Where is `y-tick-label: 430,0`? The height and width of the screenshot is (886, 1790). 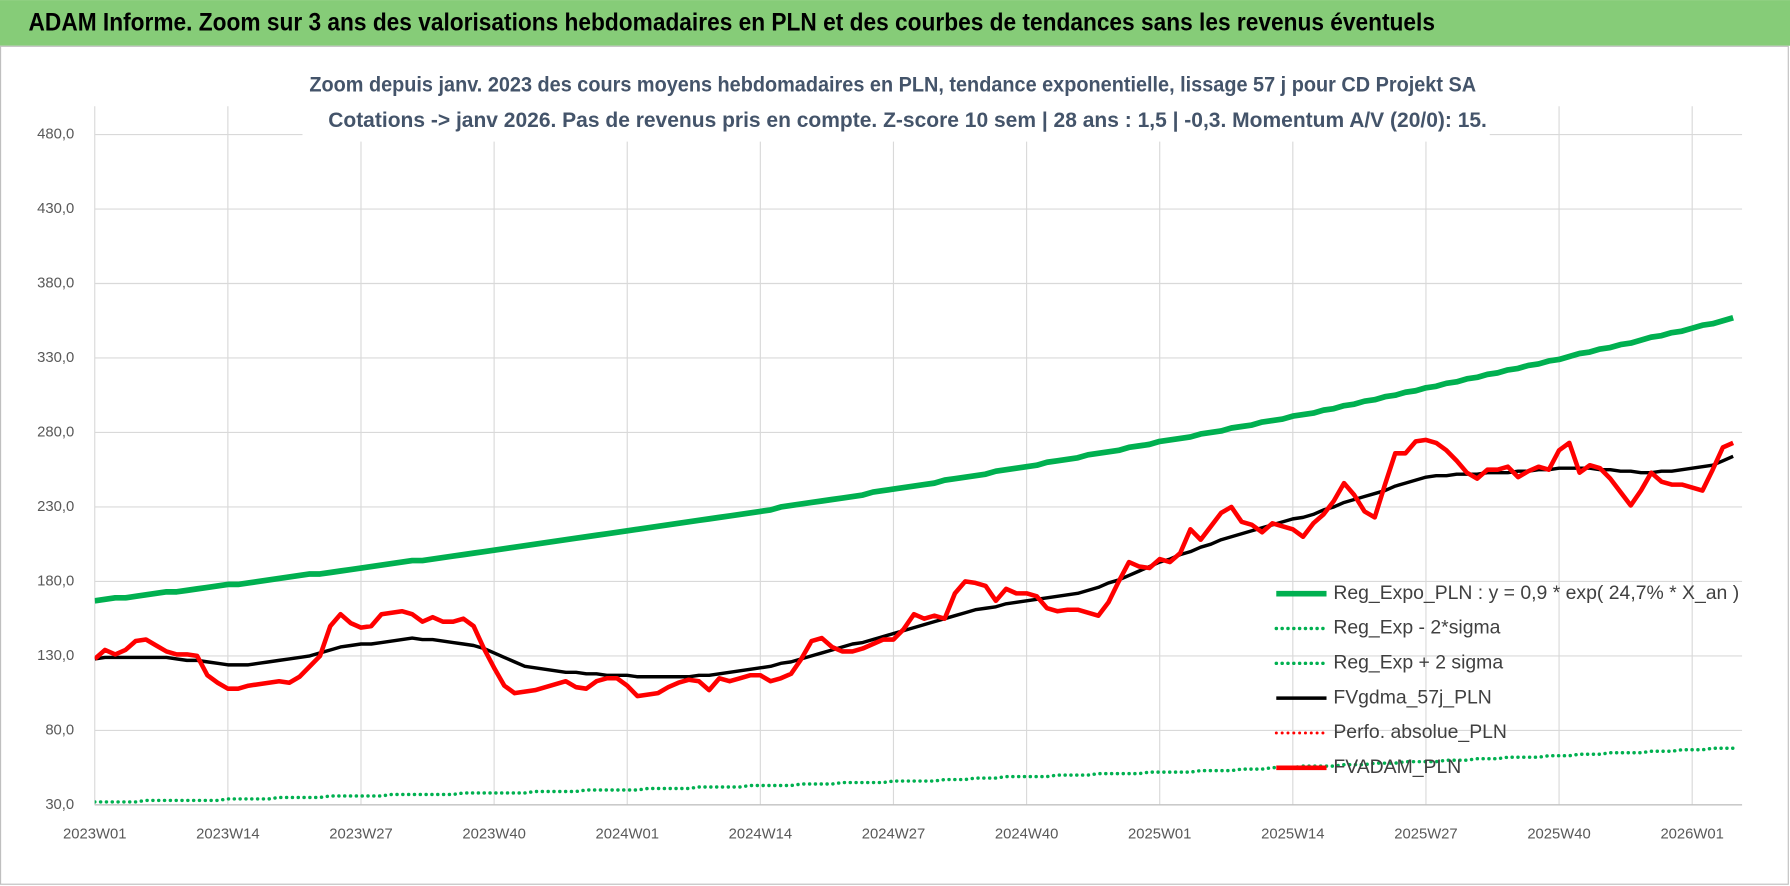
y-tick-label: 430,0 is located at coordinates (55, 209).